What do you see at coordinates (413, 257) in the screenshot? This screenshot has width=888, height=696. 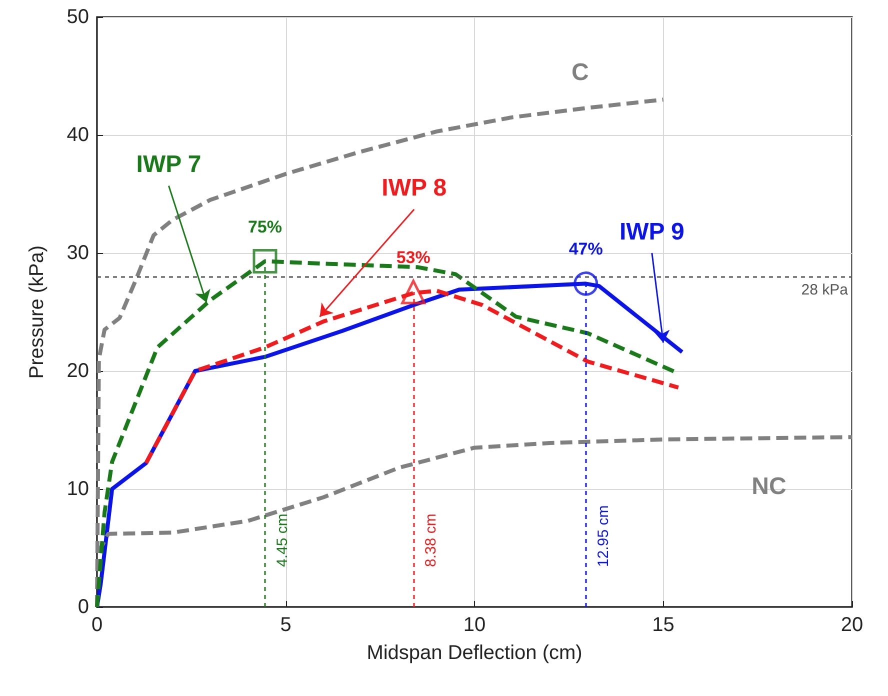 I see `annotation: 53%` at bounding box center [413, 257].